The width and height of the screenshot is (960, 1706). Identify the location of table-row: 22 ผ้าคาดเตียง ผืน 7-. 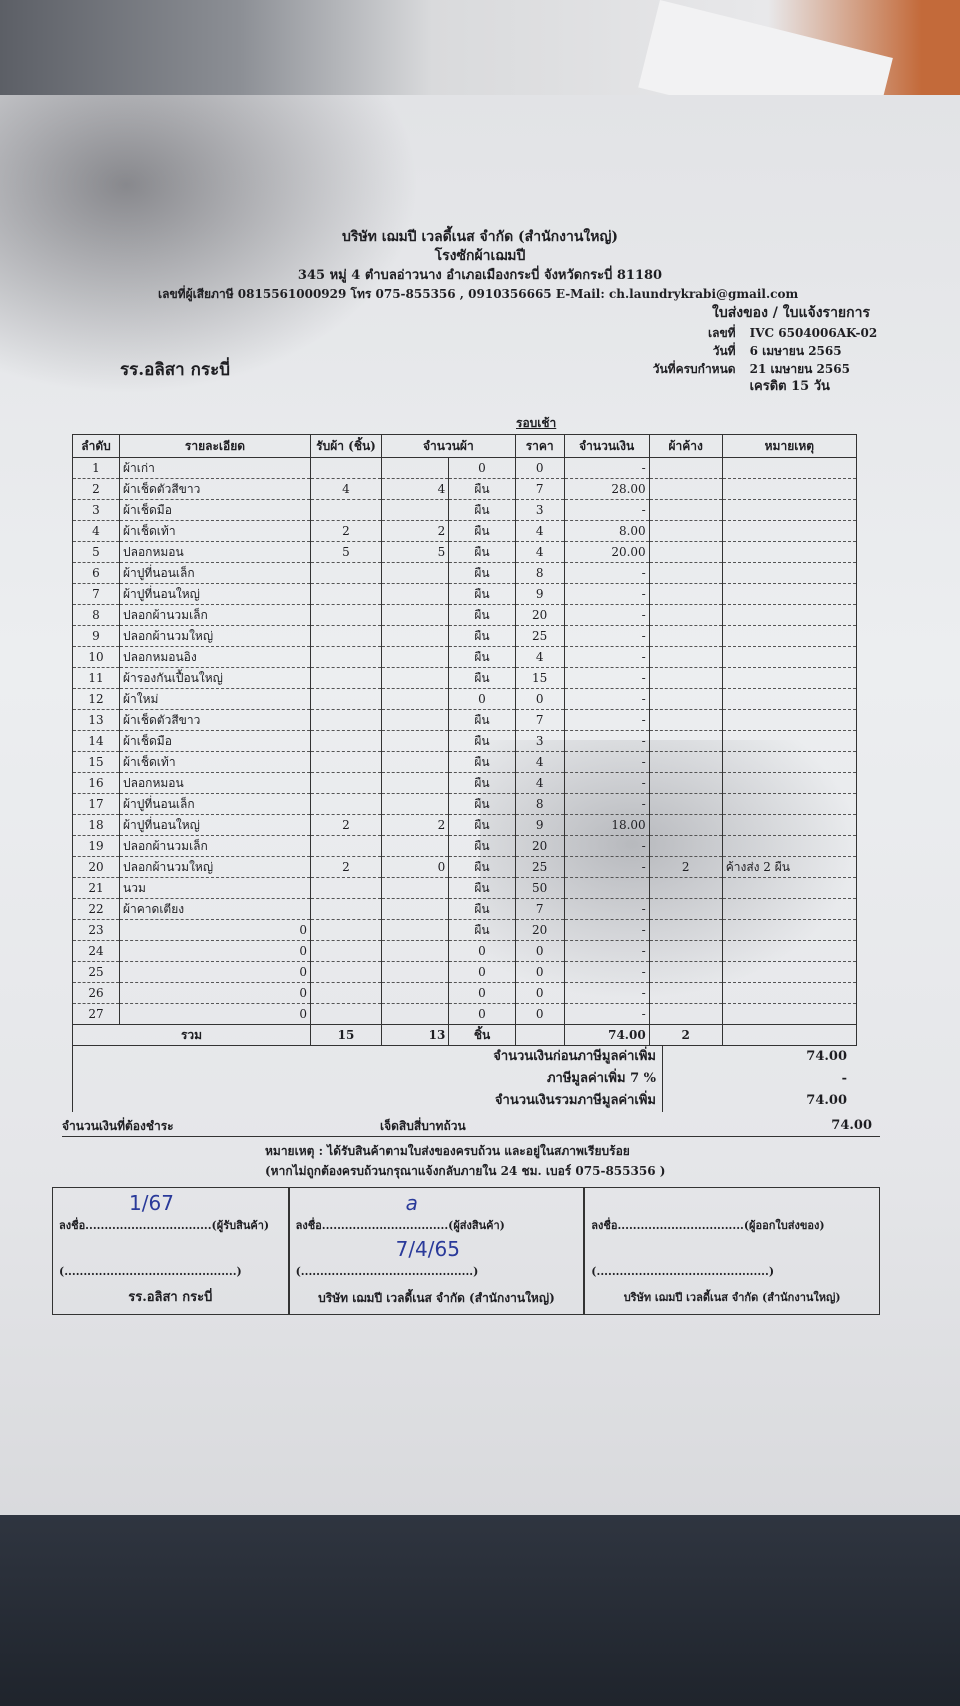
(465, 909).